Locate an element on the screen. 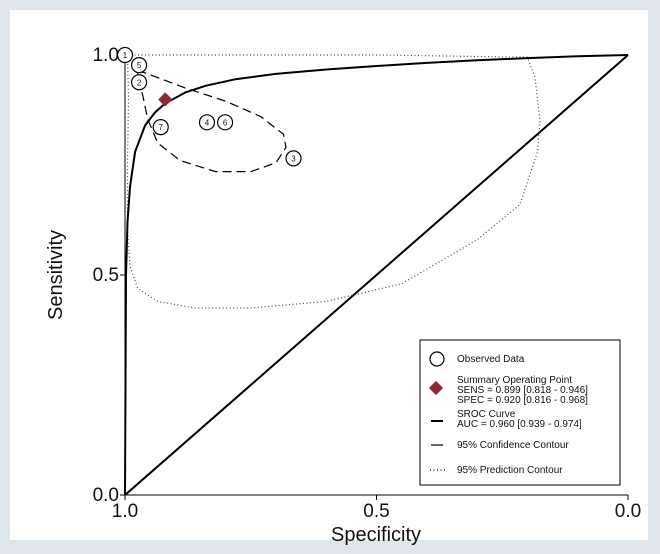 The width and height of the screenshot is (660, 554). y-tick-label: 1.0 is located at coordinates (106, 55).